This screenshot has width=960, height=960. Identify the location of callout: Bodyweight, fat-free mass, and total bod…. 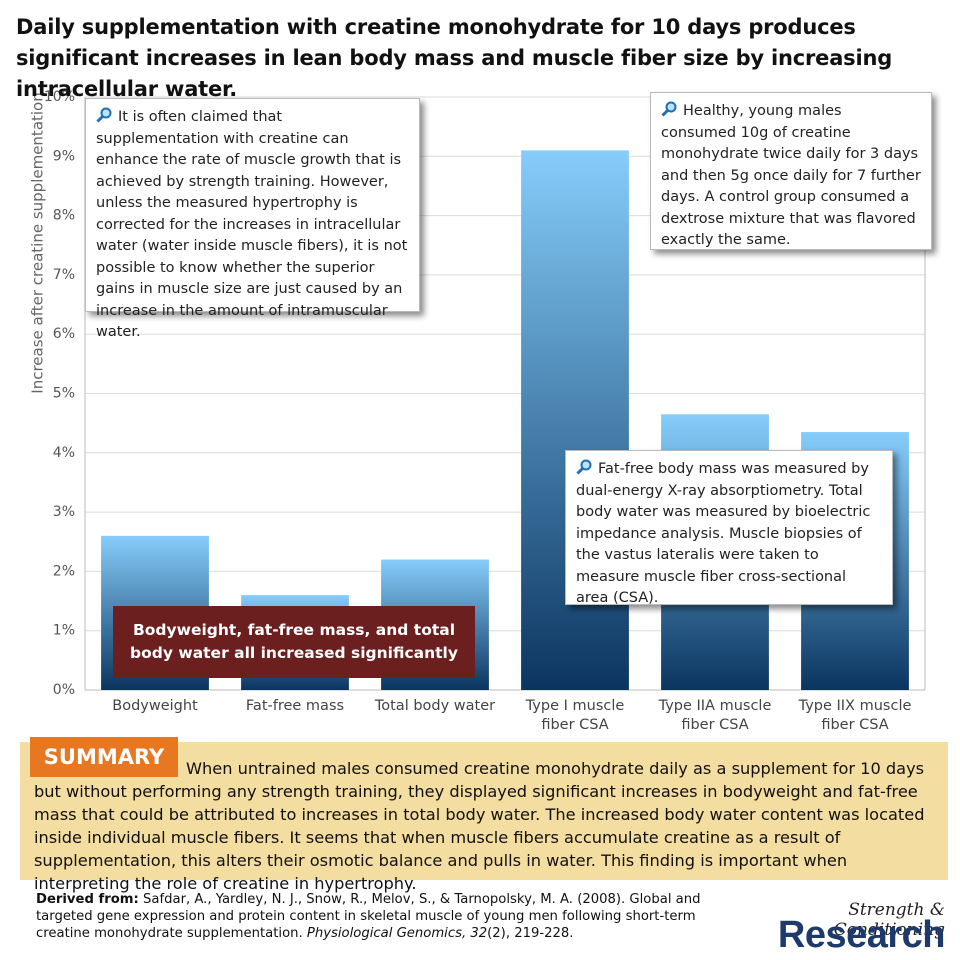
(294, 642).